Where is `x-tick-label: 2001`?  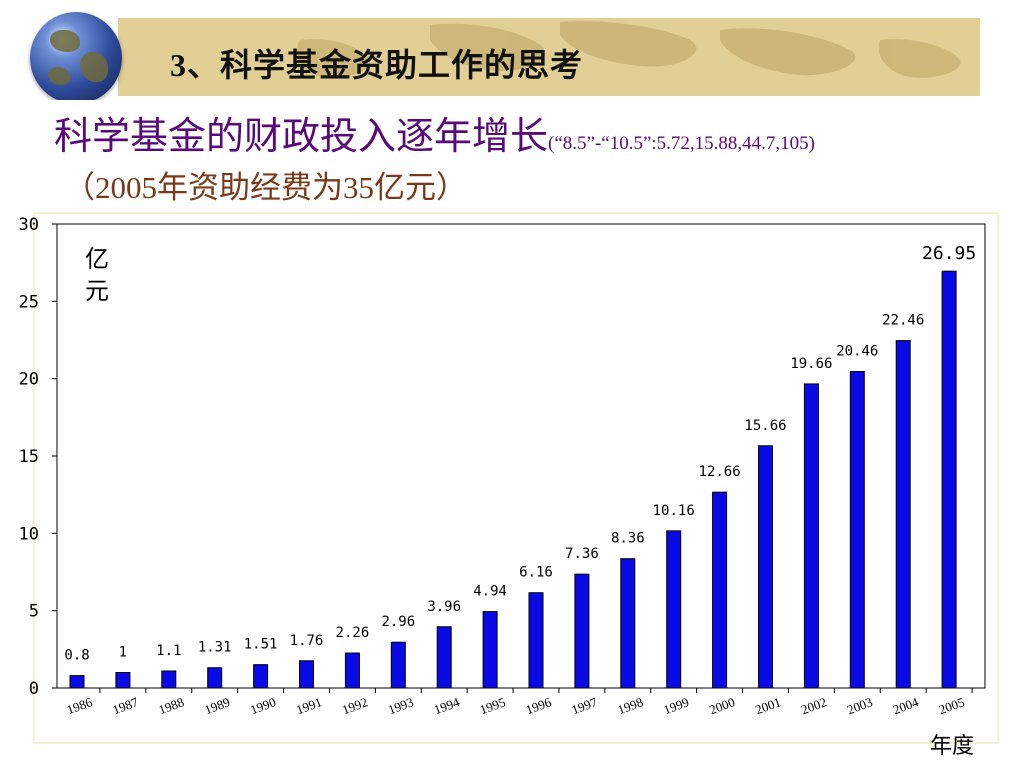
x-tick-label: 2001 is located at coordinates (768, 705).